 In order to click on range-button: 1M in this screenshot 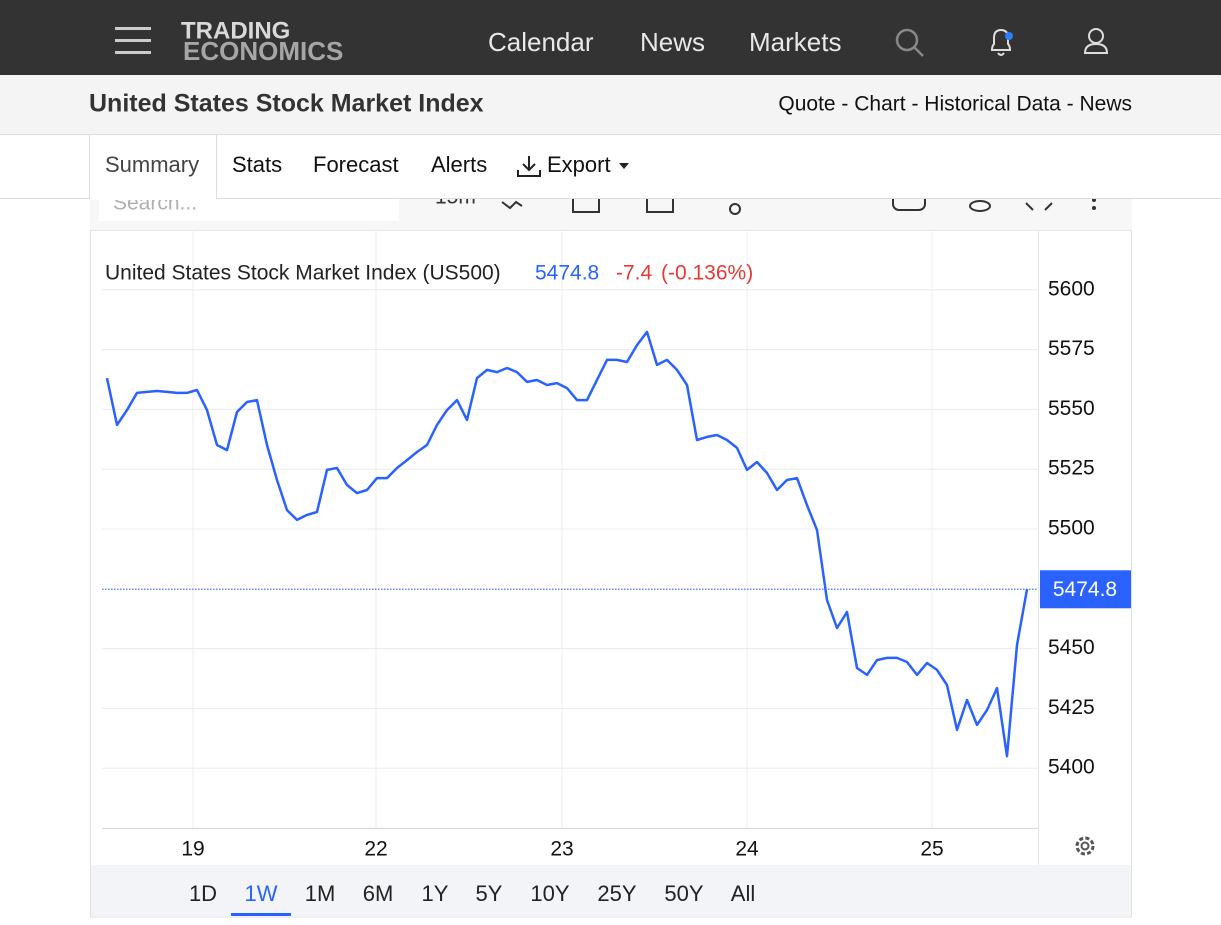, I will do `click(320, 893)`.